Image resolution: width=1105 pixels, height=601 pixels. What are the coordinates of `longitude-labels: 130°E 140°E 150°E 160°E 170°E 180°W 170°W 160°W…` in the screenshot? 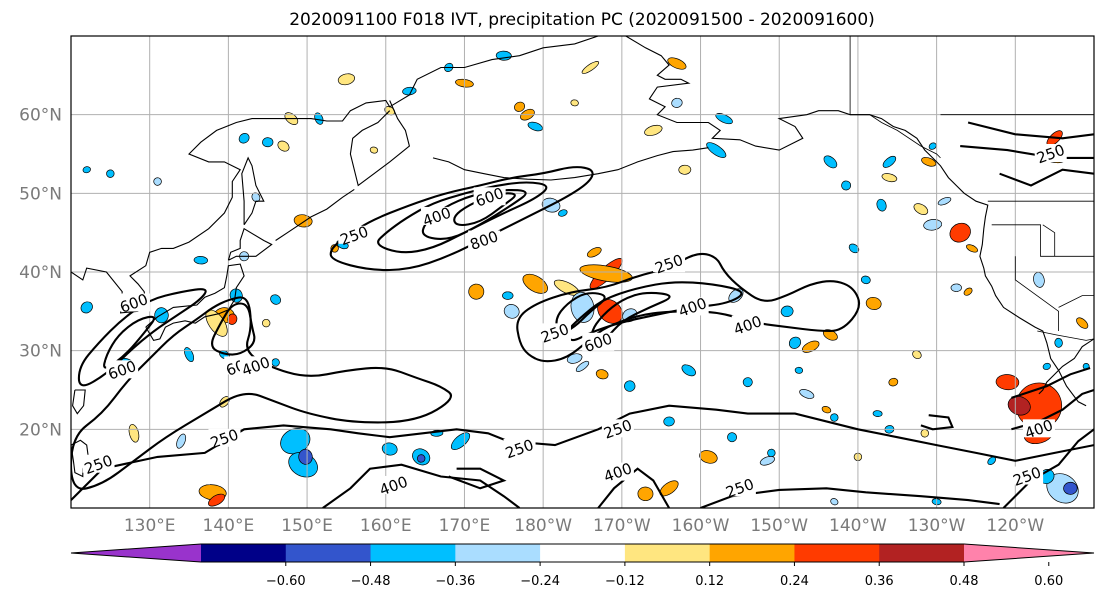 It's located at (584, 526).